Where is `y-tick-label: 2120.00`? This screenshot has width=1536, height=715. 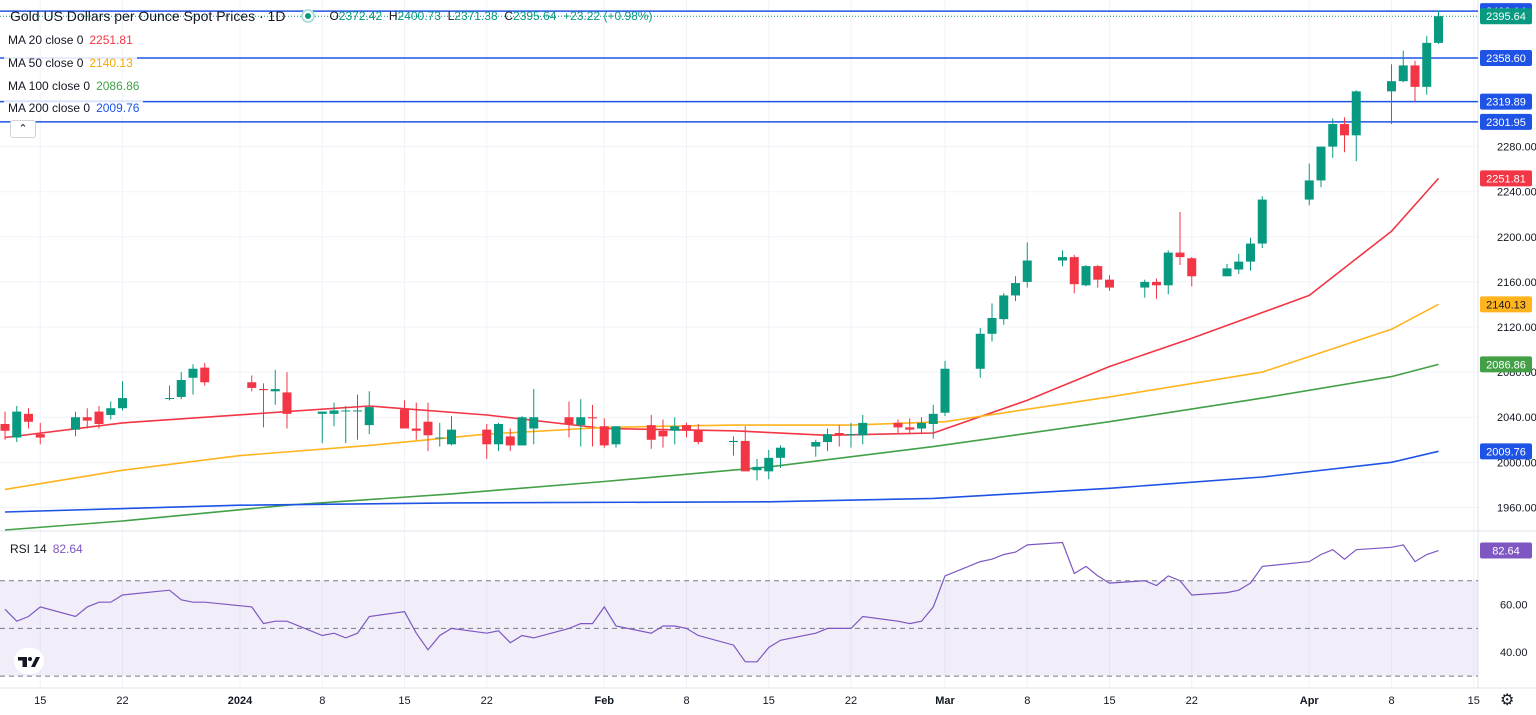
y-tick-label: 2120.00 is located at coordinates (1516, 328).